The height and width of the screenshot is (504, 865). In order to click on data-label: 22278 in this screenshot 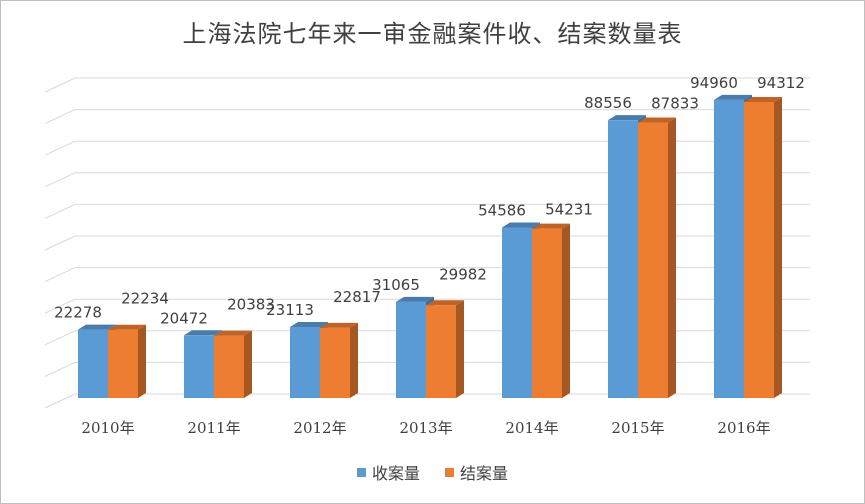, I will do `click(78, 313)`.